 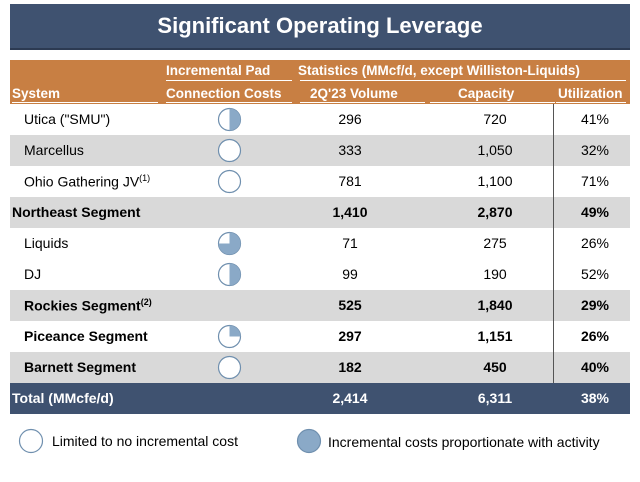 I want to click on row-capacity: 2,870, so click(x=495, y=212).